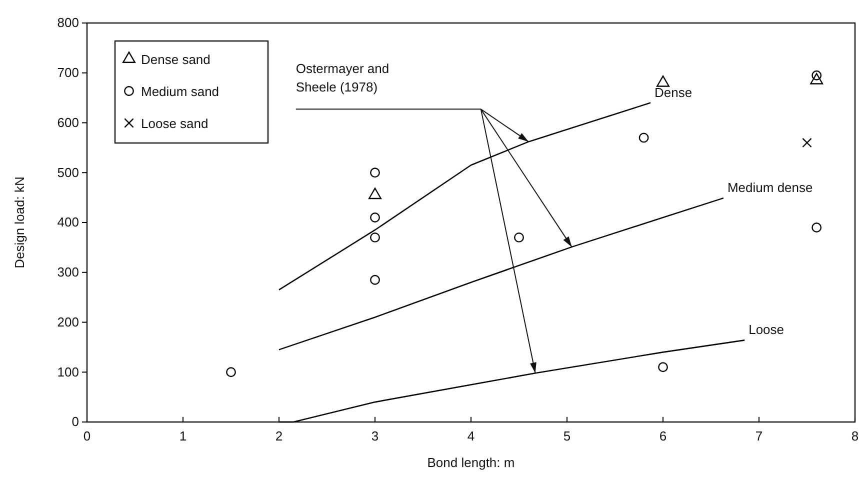 Image resolution: width=859 pixels, height=477 pixels. What do you see at coordinates (68, 222) in the screenshot?
I see `y-tick-label: 400` at bounding box center [68, 222].